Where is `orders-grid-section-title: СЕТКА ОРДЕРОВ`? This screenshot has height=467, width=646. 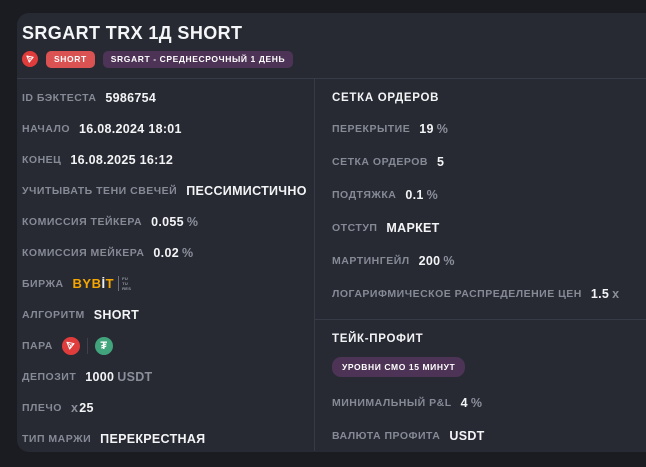
orders-grid-section-title: СЕТКА ОРДЕРОВ is located at coordinates (386, 98).